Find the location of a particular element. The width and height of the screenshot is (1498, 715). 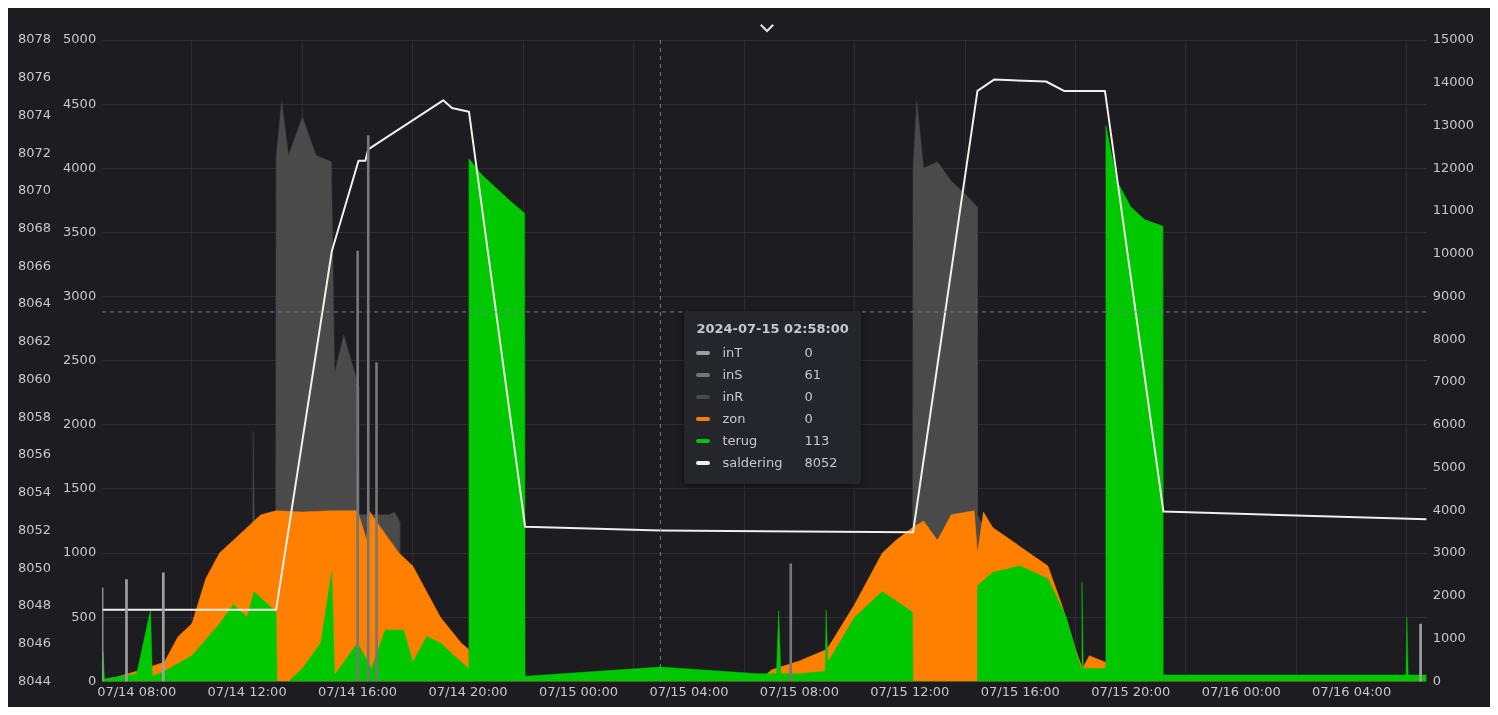

y3-tick-label: 8072 is located at coordinates (34, 152).